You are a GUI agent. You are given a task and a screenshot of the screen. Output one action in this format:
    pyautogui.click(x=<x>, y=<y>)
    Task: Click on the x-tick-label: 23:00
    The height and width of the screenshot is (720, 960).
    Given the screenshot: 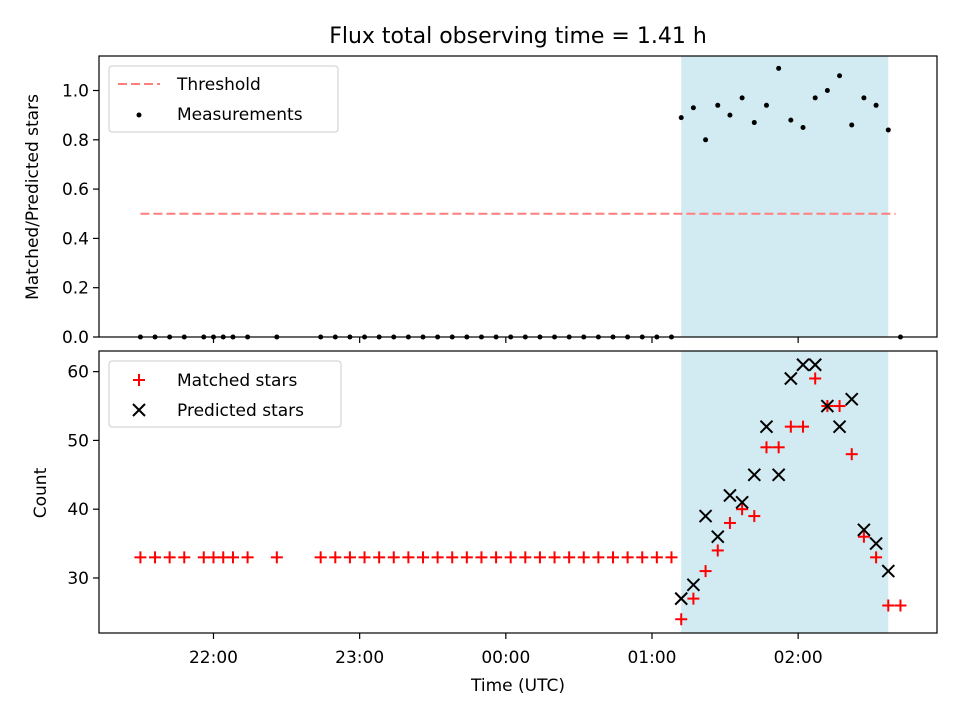 What is the action you would take?
    pyautogui.click(x=359, y=658)
    